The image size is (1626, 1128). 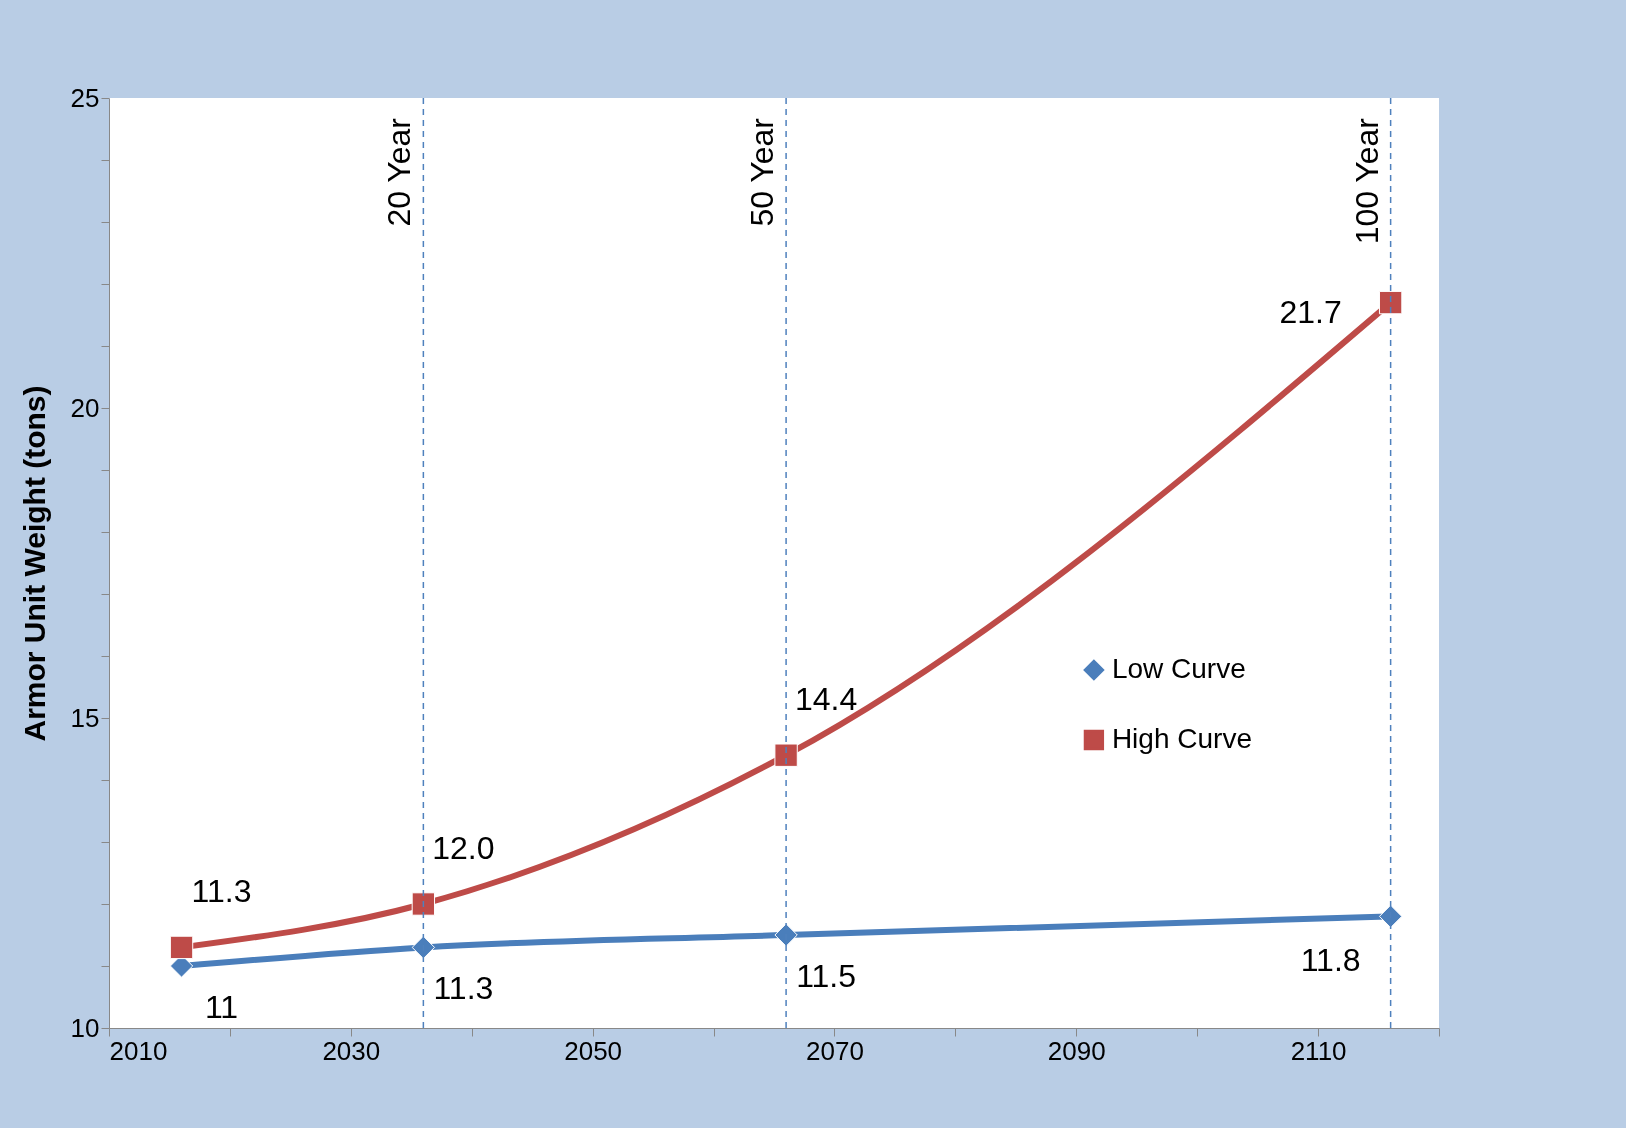 What do you see at coordinates (1181, 738) in the screenshot?
I see `legend-label: High Curve` at bounding box center [1181, 738].